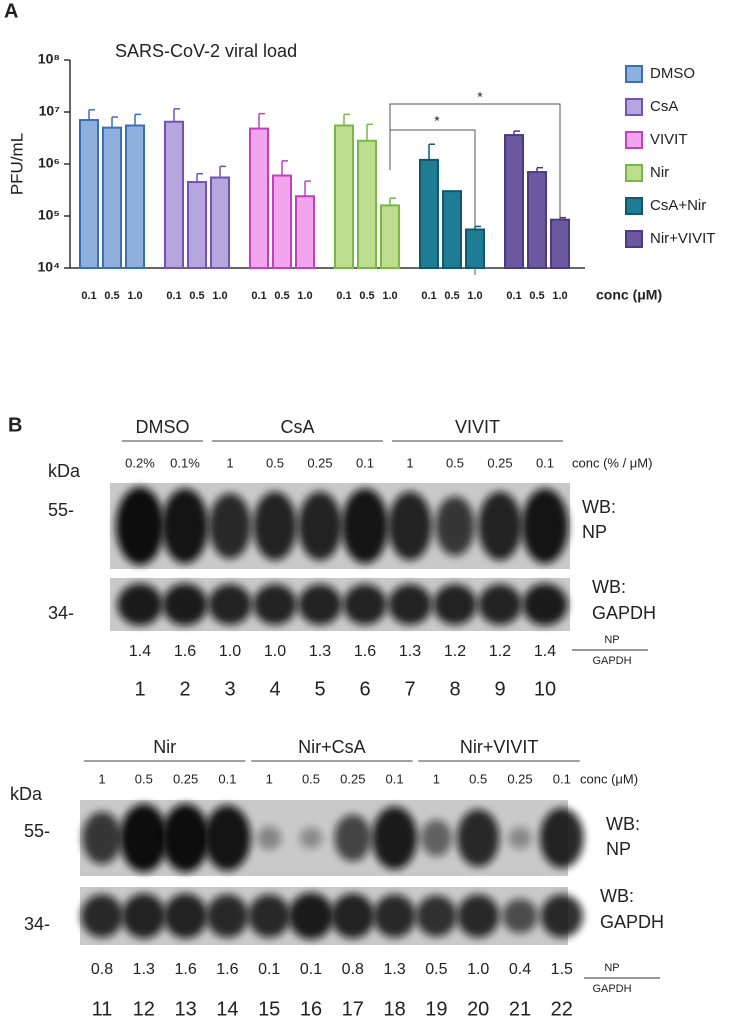  What do you see at coordinates (353, 969) in the screenshot?
I see `ratio-value: 0.8` at bounding box center [353, 969].